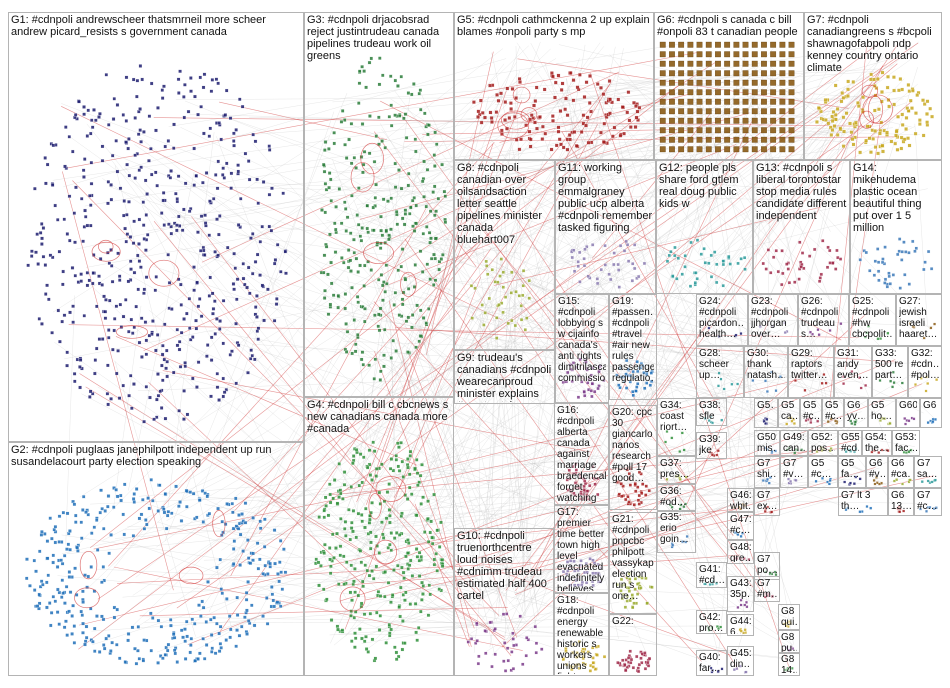 The height and width of the screenshot is (688, 950). Describe the element at coordinates (583, 378) in the screenshot. I see `node-cluster-g15` at that location.